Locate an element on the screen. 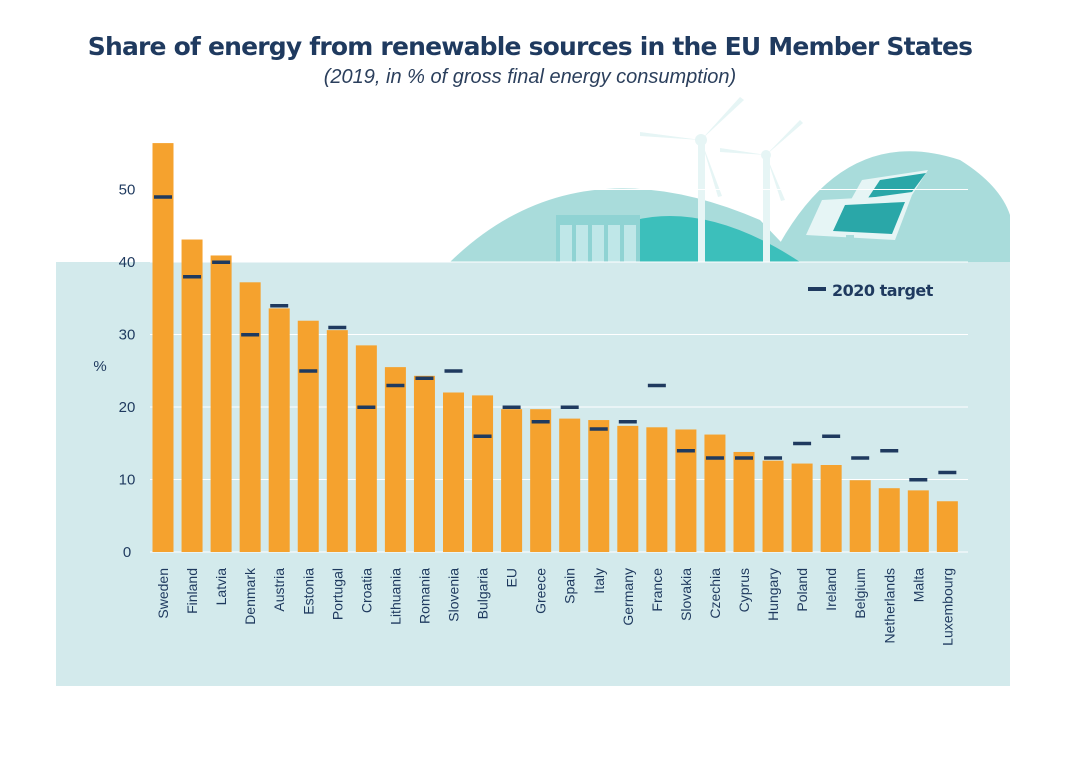 The image size is (1080, 763). target-marker-romania is located at coordinates (424, 378).